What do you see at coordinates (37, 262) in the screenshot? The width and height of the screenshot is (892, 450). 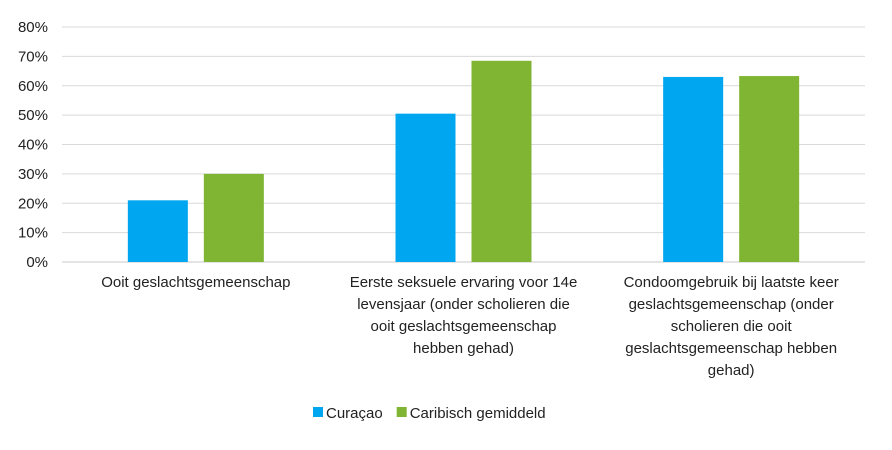 I see `y-tick-label: 0%` at bounding box center [37, 262].